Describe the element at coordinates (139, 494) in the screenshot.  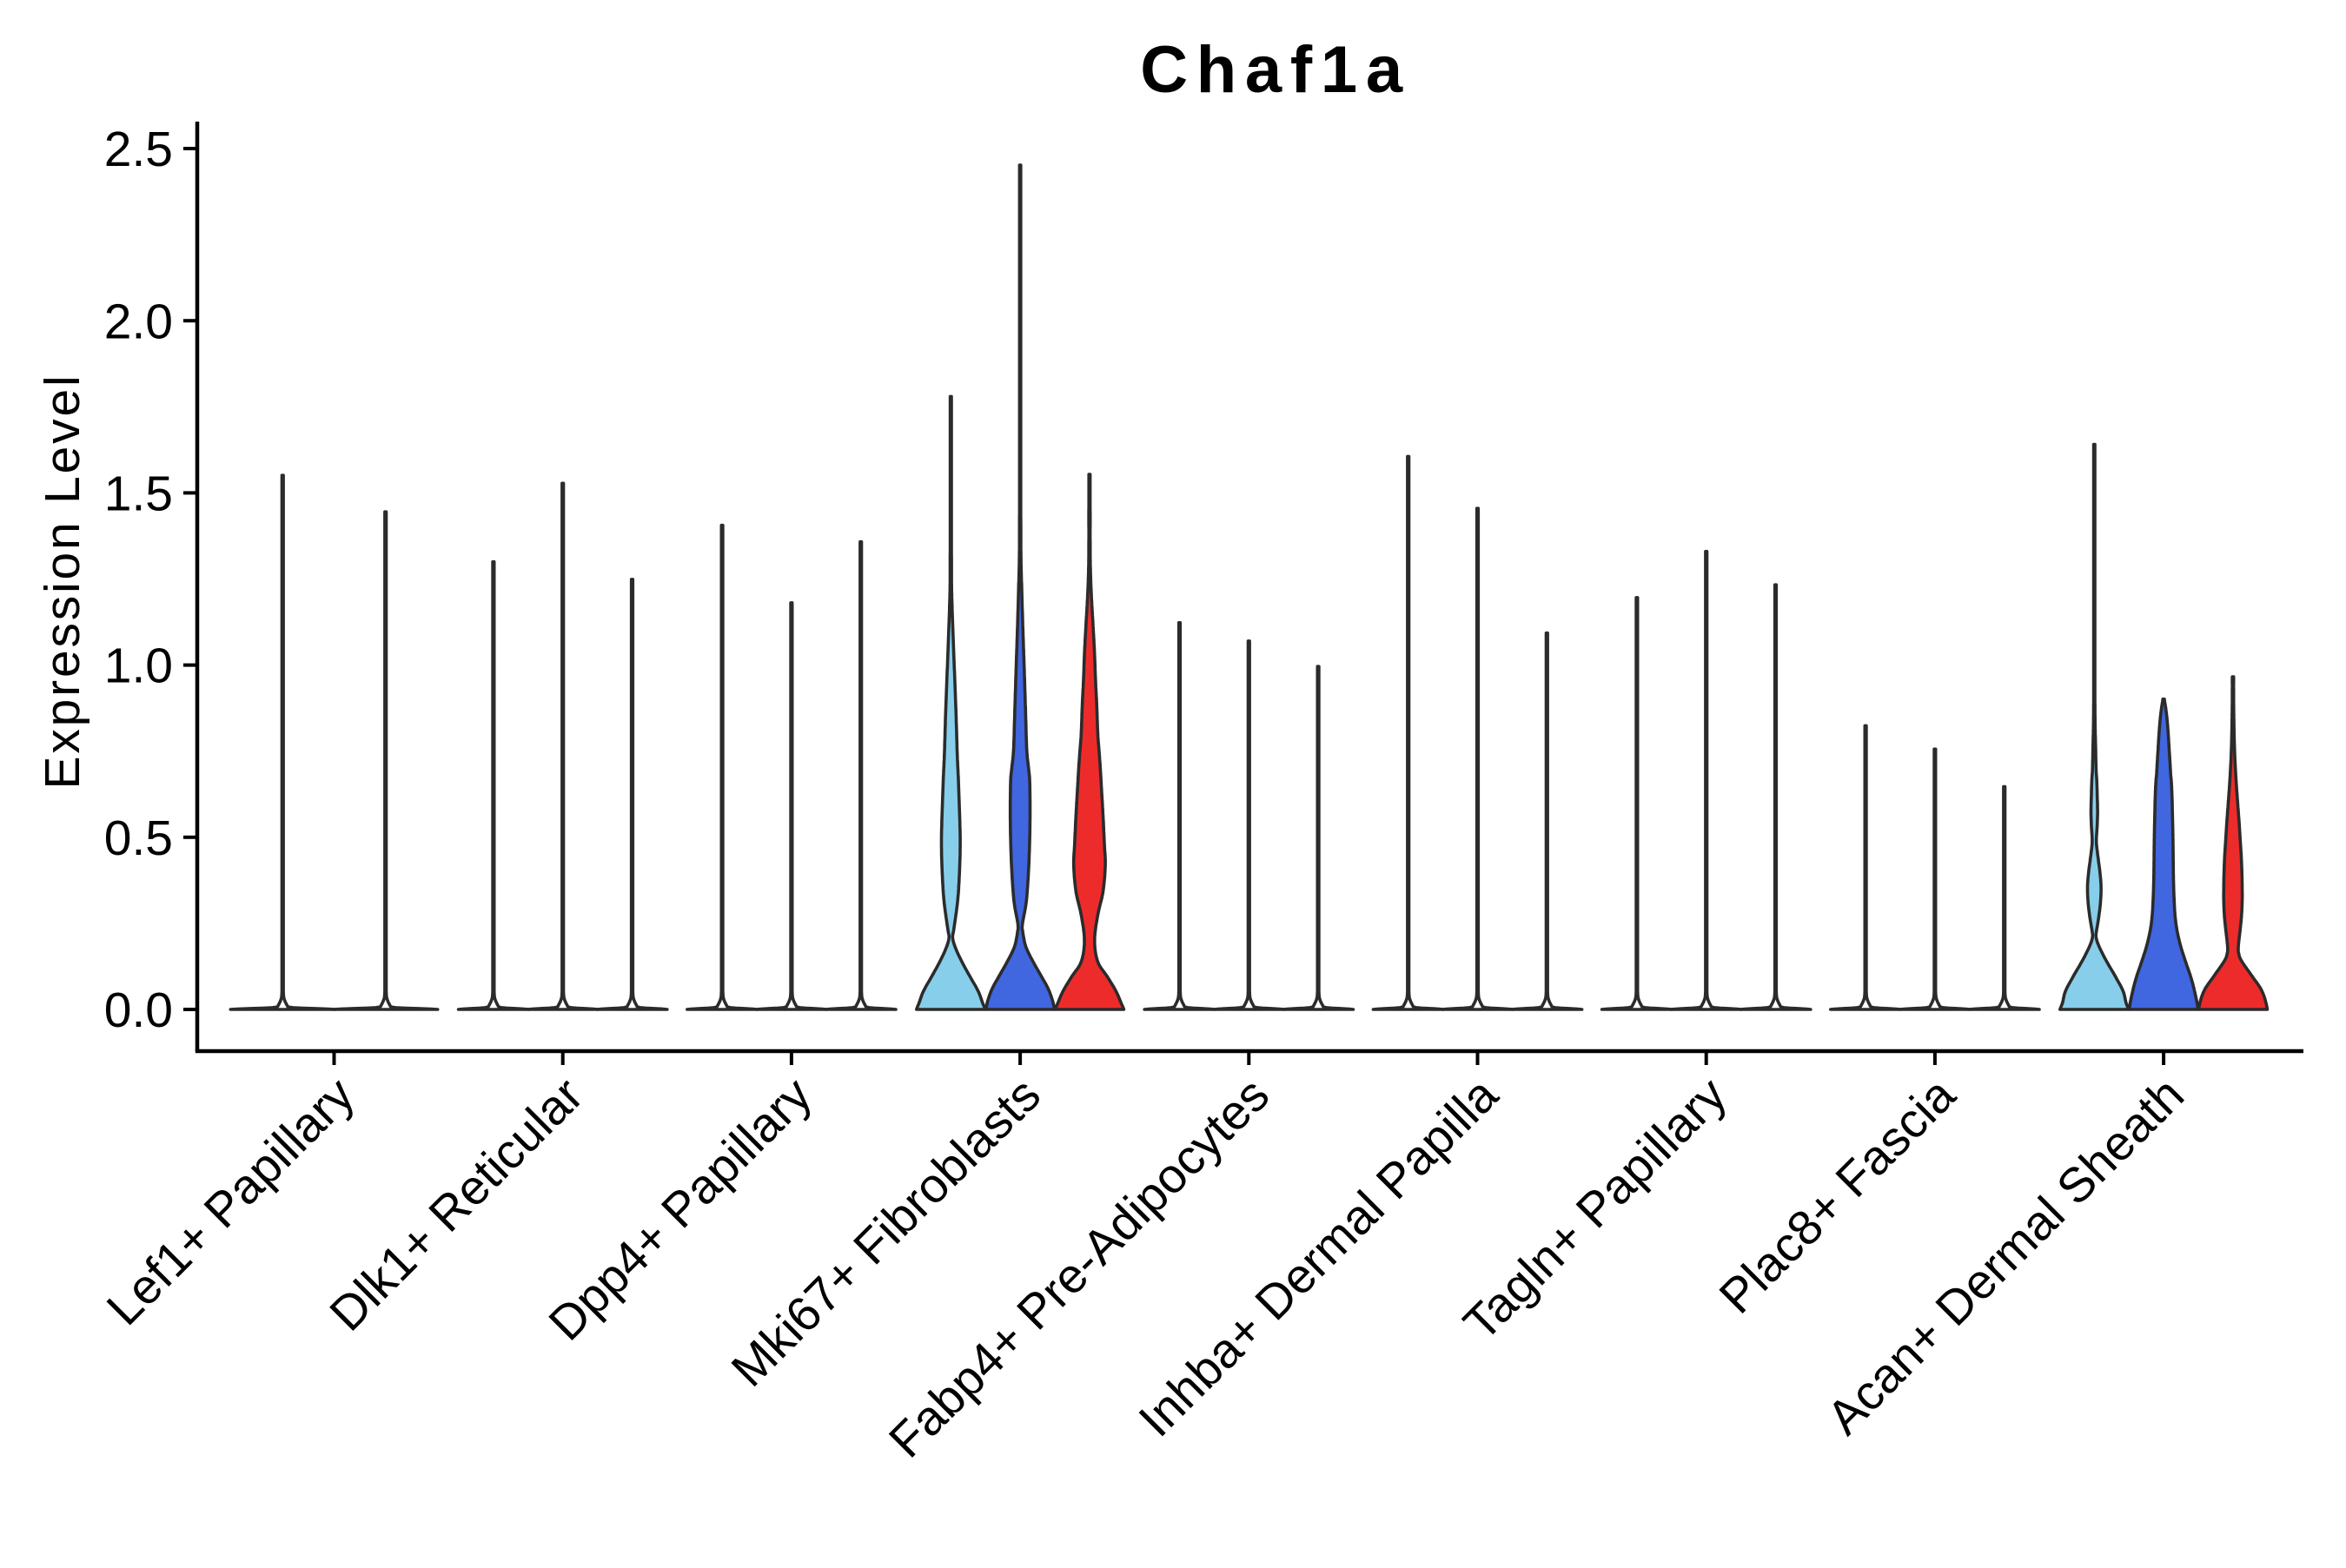
I see `svg-text: 1.5` at that location.